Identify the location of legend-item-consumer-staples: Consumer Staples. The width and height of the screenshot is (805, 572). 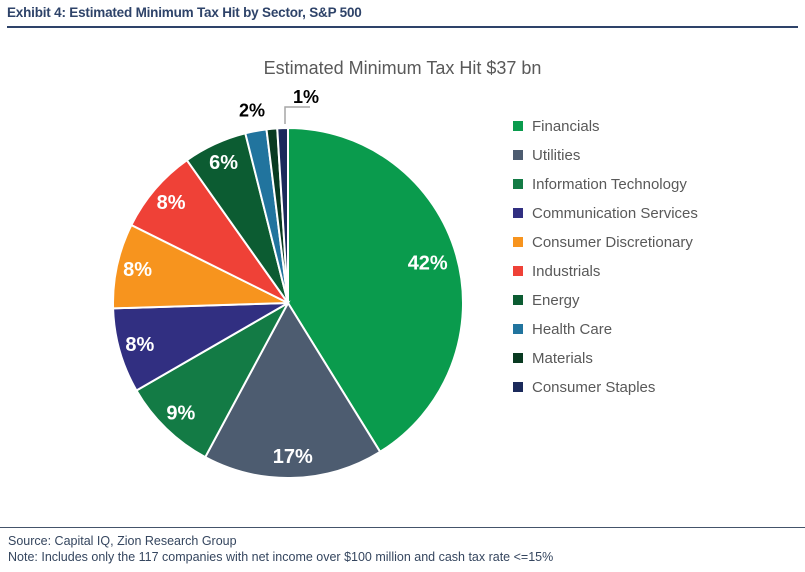
(605, 387).